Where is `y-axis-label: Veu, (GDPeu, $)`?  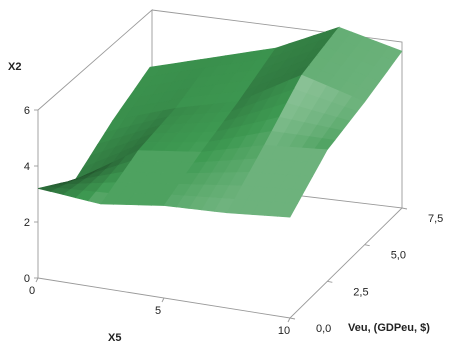 y-axis-label: Veu, (GDPeu, $) is located at coordinates (389, 328).